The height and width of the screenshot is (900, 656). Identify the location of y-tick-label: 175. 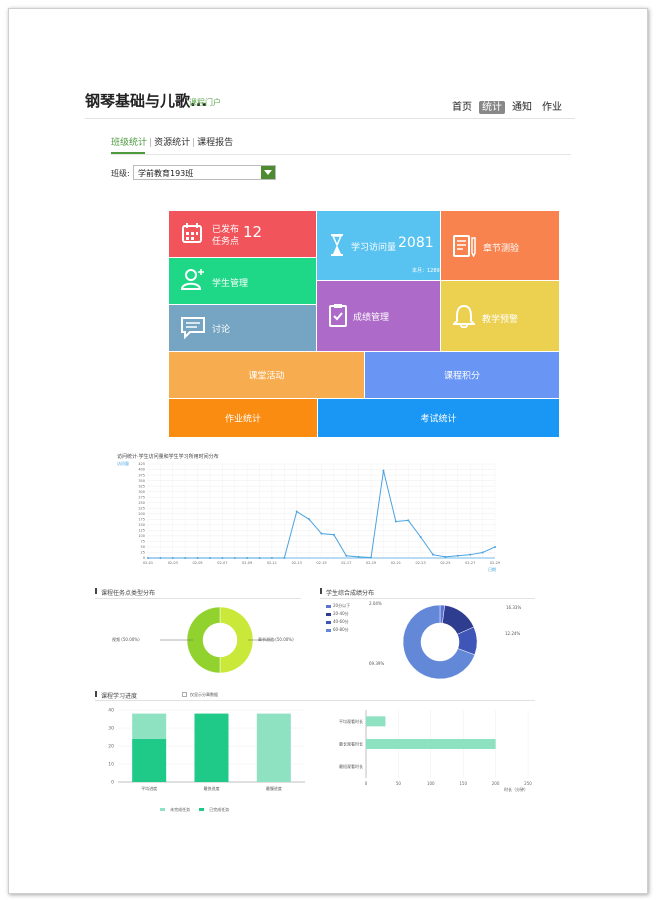
(141, 519).